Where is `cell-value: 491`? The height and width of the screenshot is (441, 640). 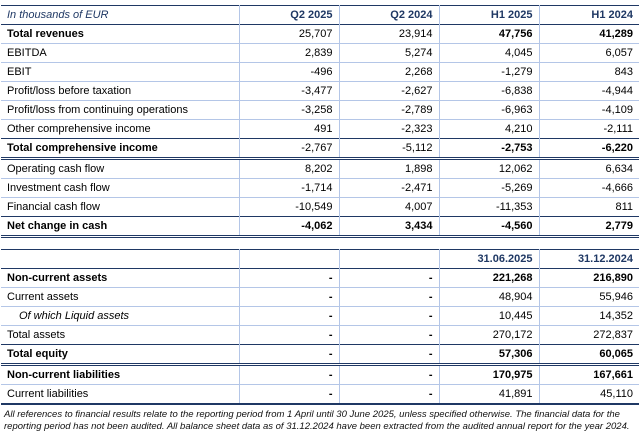
cell-value: 491 is located at coordinates (288, 129).